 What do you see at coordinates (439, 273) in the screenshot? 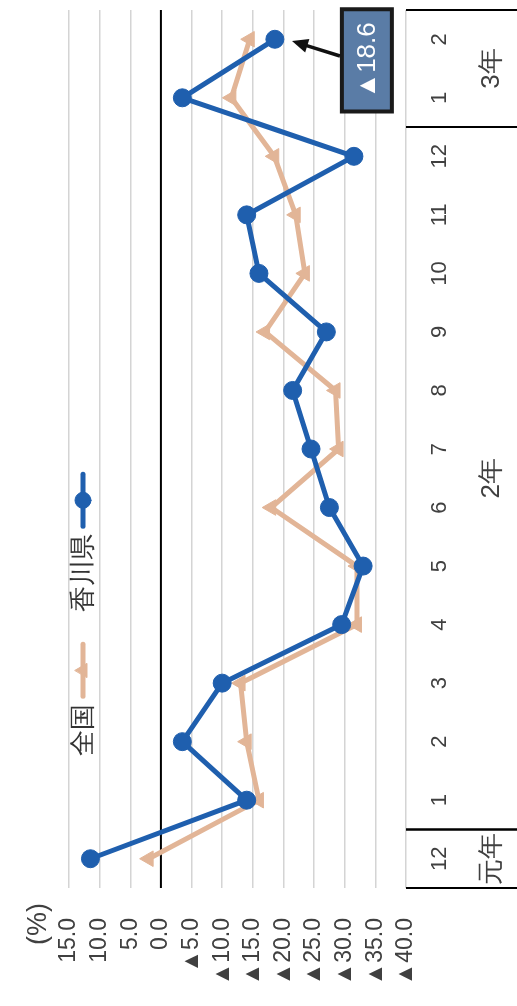
I see `y-tick-label: 10` at bounding box center [439, 273].